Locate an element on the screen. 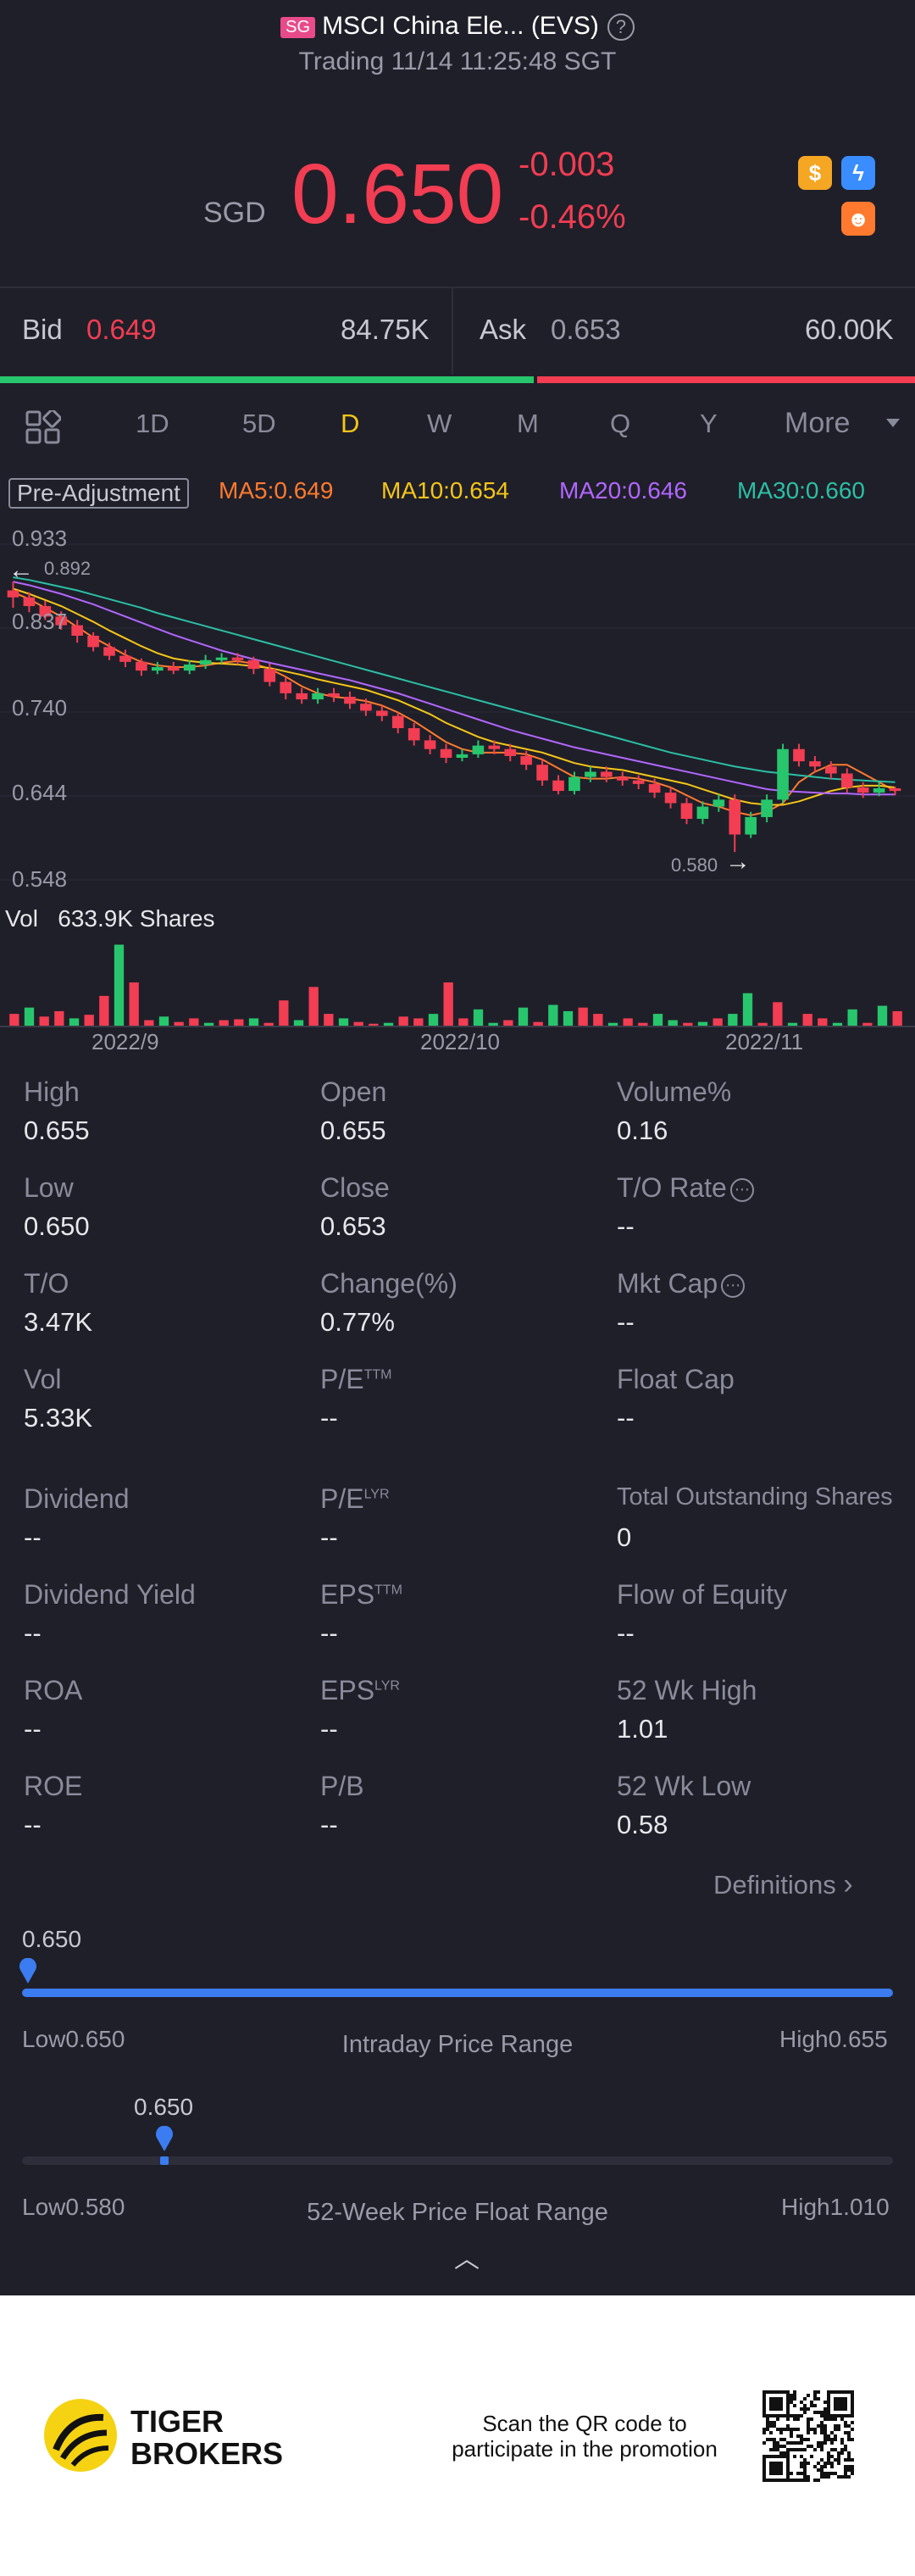 The width and height of the screenshot is (915, 2576). stat-label-52-wk-low: 52 Wk Low is located at coordinates (684, 1786).